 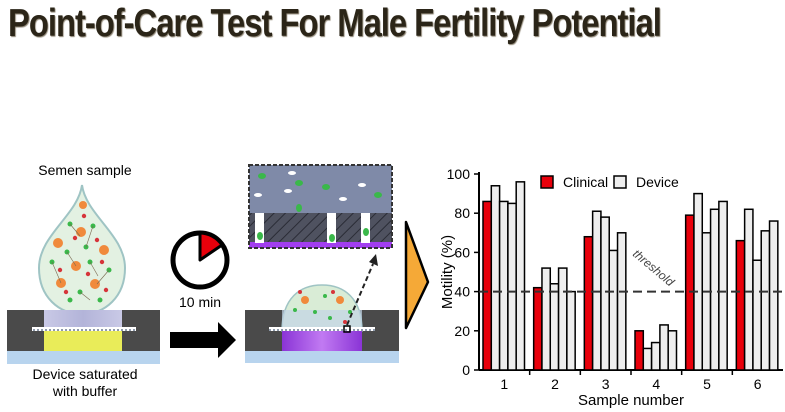 What do you see at coordinates (653, 268) in the screenshot?
I see `svg-text: threshold` at bounding box center [653, 268].